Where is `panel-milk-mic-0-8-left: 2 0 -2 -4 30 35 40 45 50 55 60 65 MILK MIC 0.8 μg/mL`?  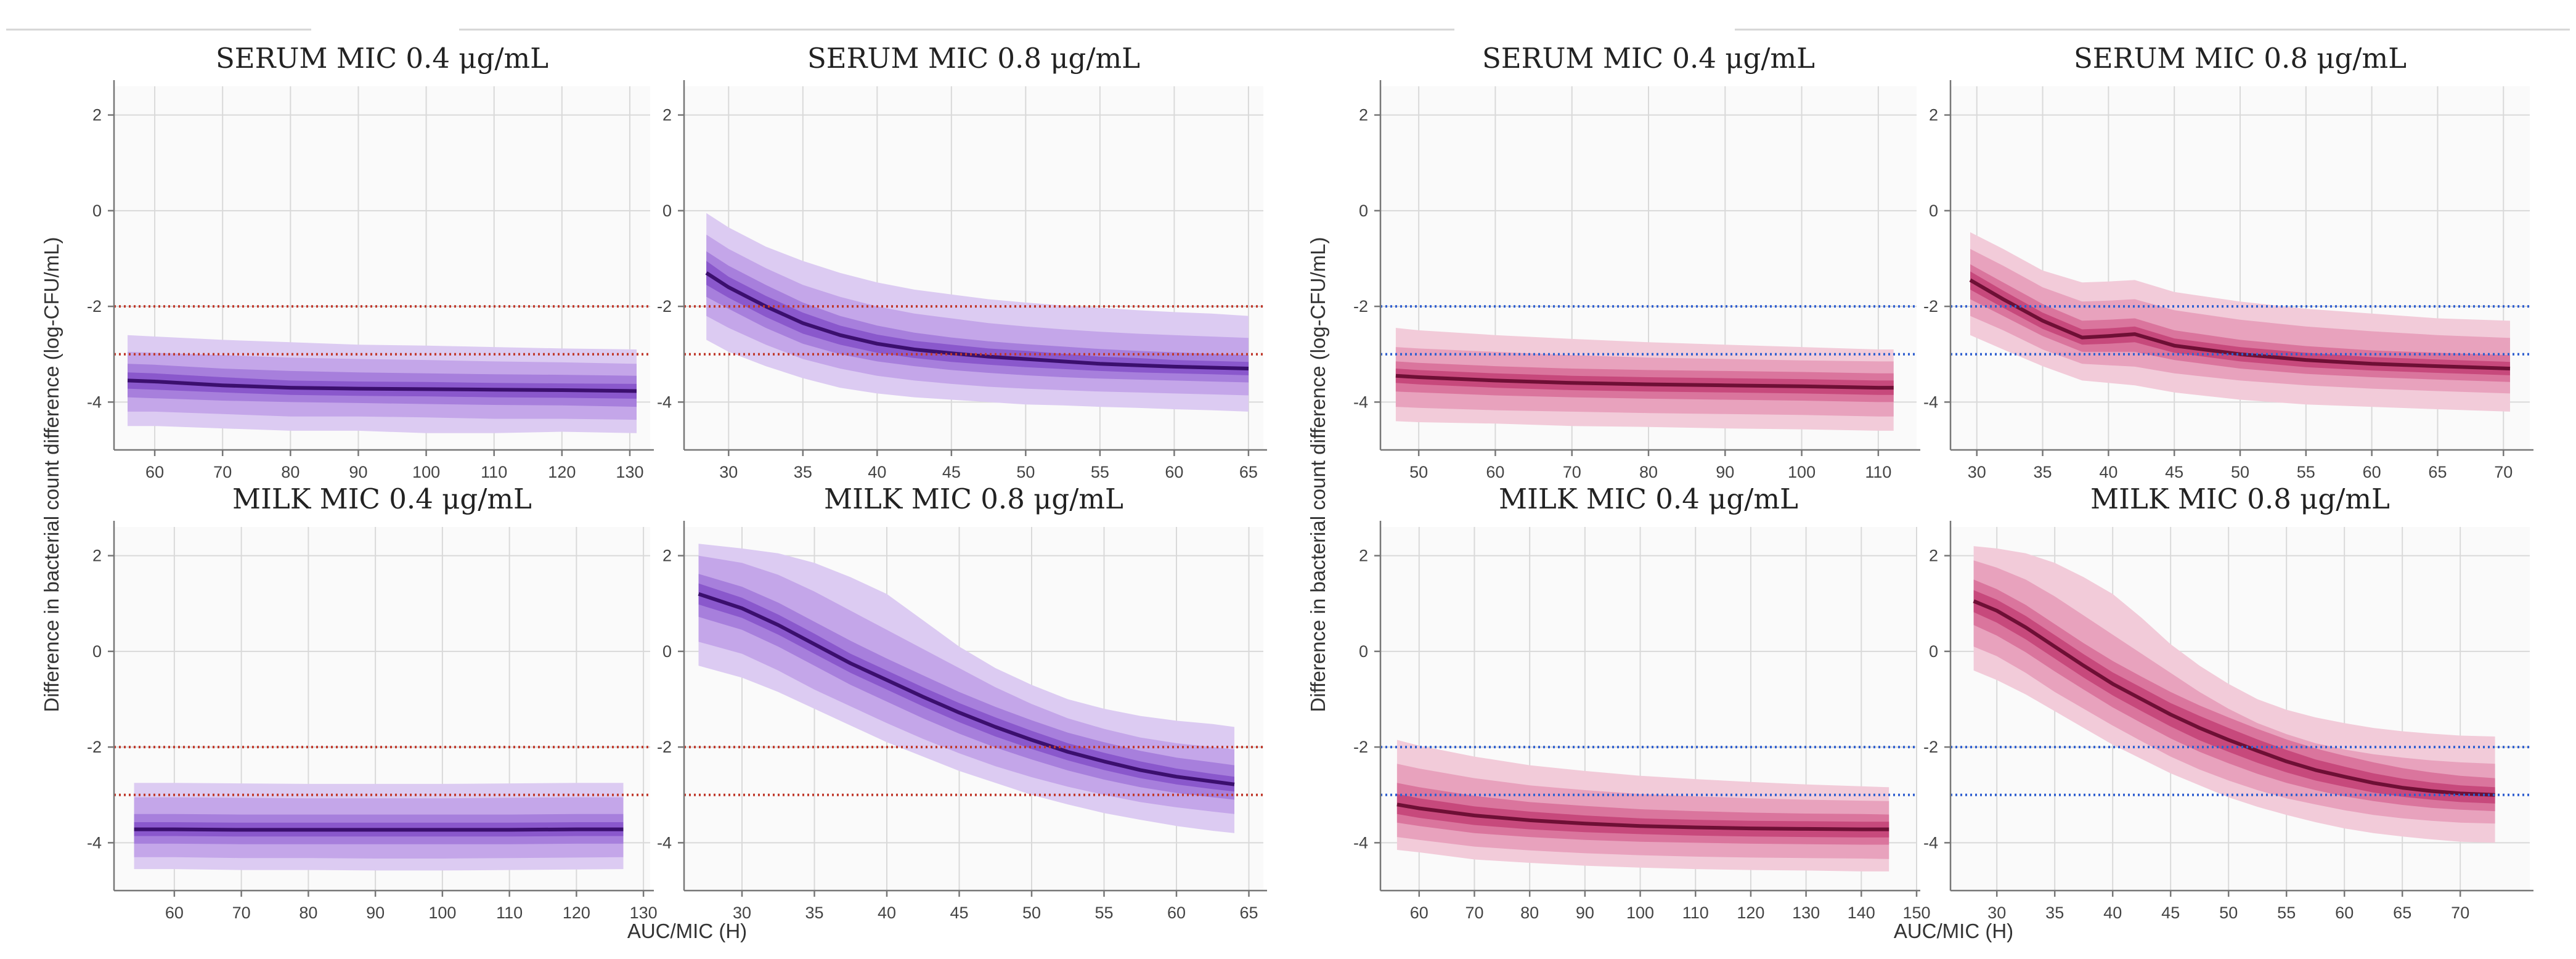
panel-milk-mic-0-8-left: 2 0 -2 -4 30 35 40 45 50 55 60 65 MILK MIC 0.8 μg/mL is located at coordinates (962, 703).